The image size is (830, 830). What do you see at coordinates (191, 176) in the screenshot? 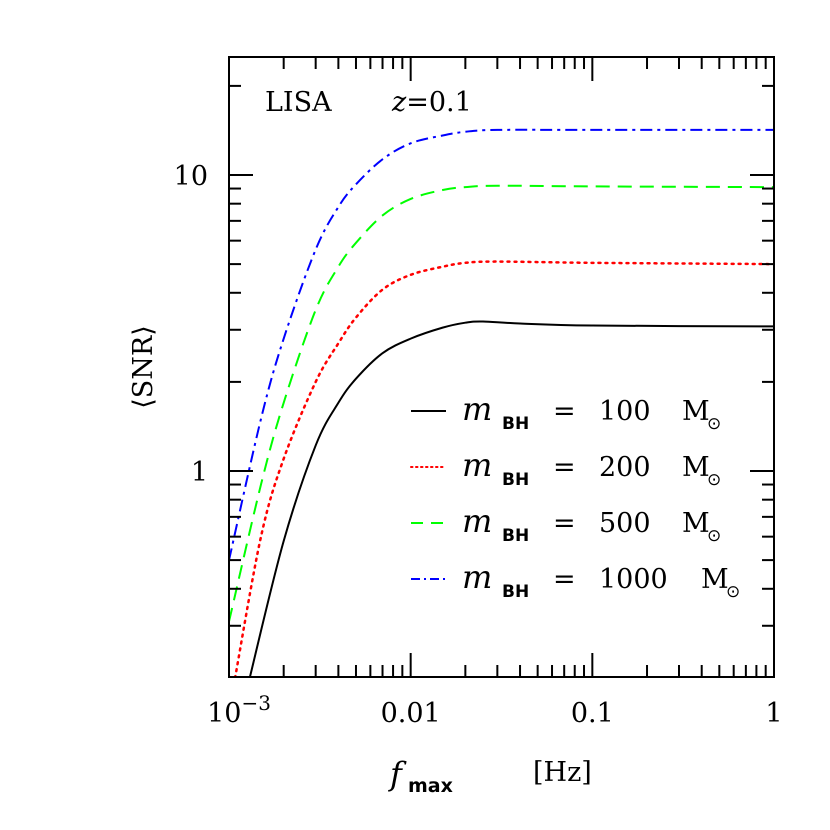
I see `y-tick-label: 10` at bounding box center [191, 176].